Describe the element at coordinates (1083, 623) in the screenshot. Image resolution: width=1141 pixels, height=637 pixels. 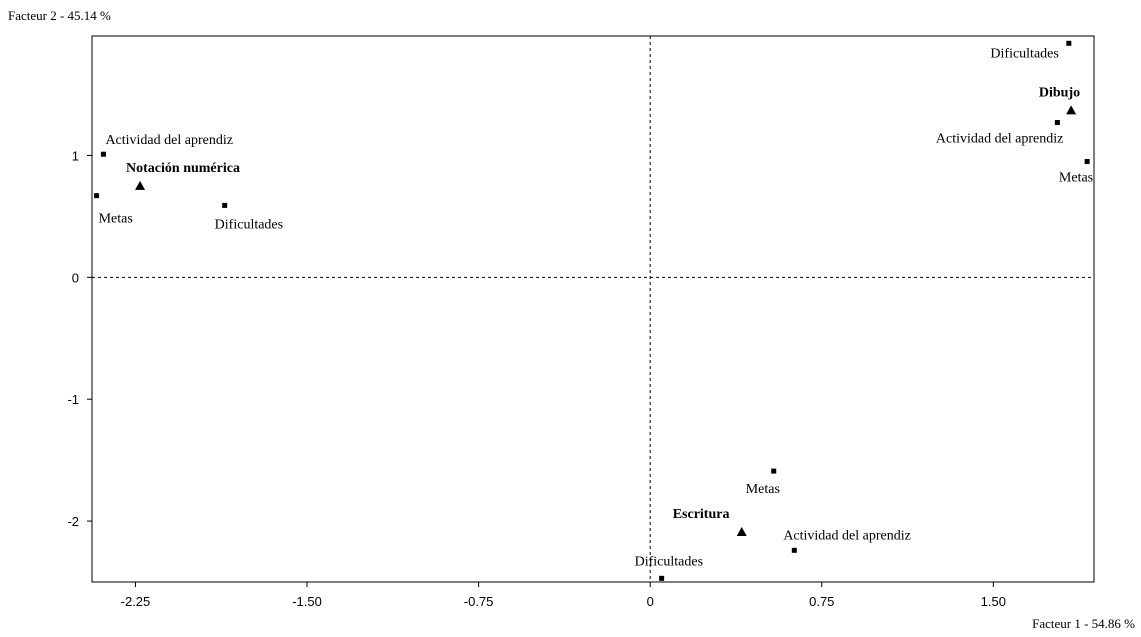
I see `x-axis-title: Facteur 1 - 54.86 %` at that location.